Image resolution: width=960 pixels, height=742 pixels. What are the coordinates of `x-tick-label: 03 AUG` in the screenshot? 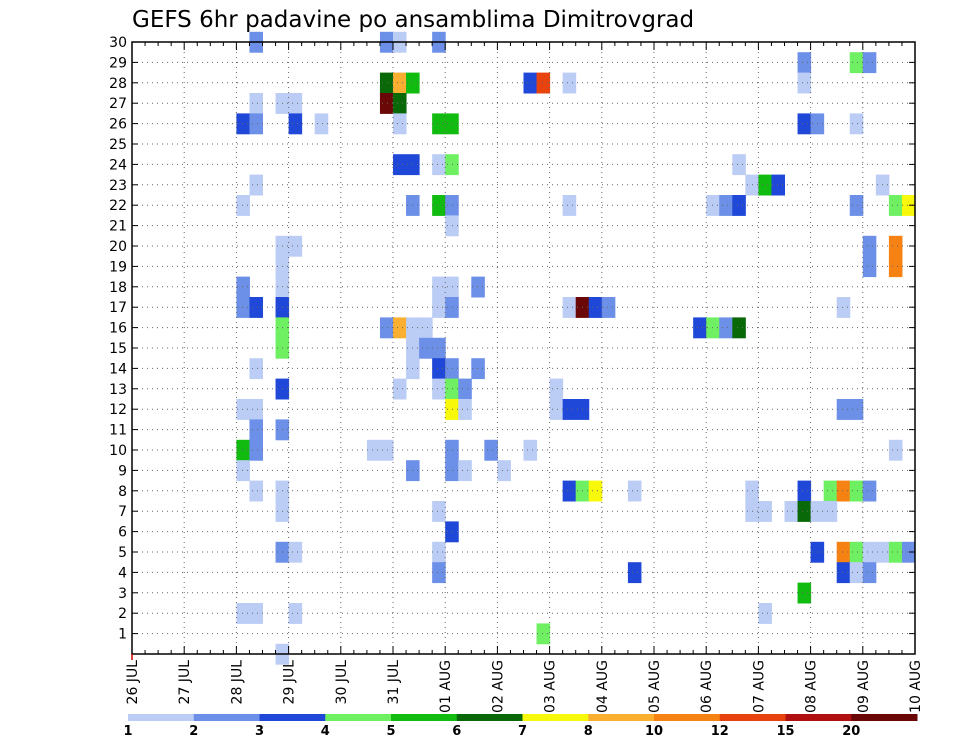 It's located at (551, 686).